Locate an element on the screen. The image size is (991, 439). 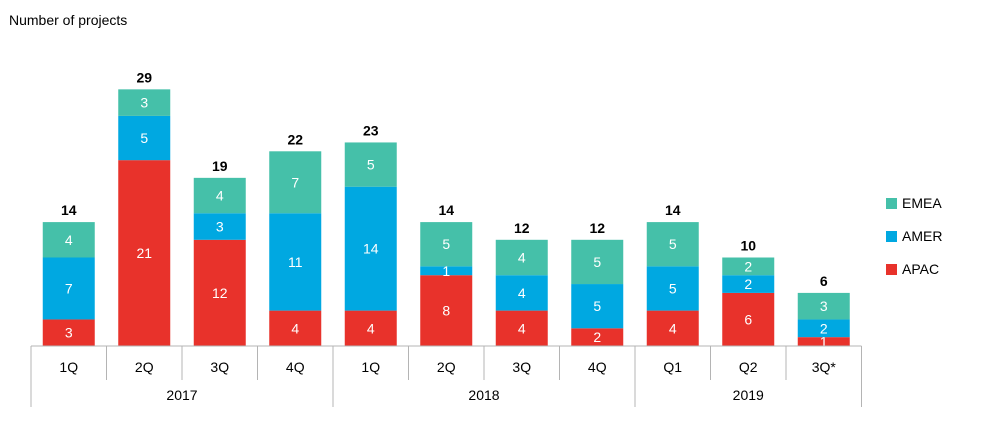
y-axis-label: Number of projects is located at coordinates (68, 20).